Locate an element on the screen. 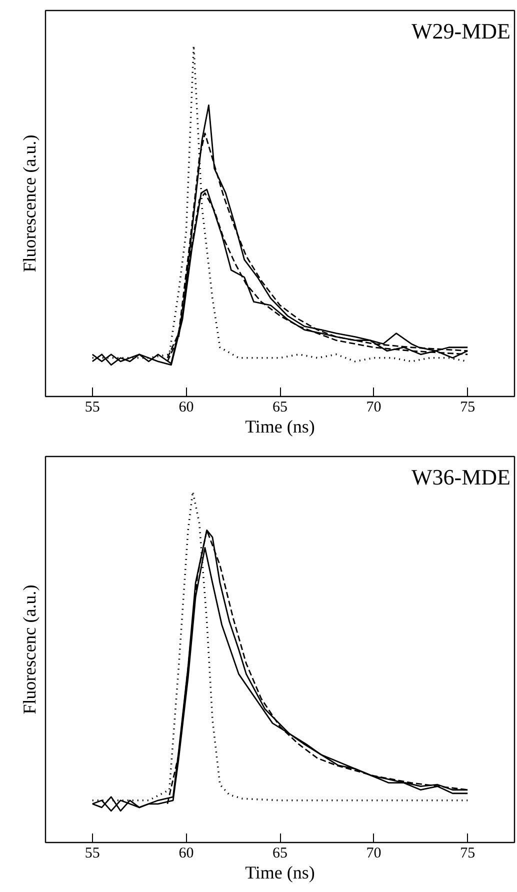  y-axis-title: Fluorescence (a.u.) is located at coordinates (30, 203).